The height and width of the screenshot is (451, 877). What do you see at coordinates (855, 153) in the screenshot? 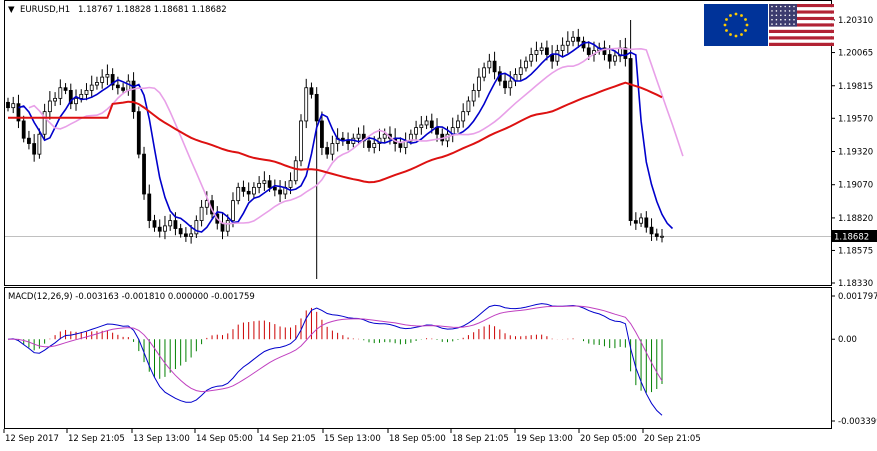
I see `price-tick-label: 1.19320` at bounding box center [855, 153].